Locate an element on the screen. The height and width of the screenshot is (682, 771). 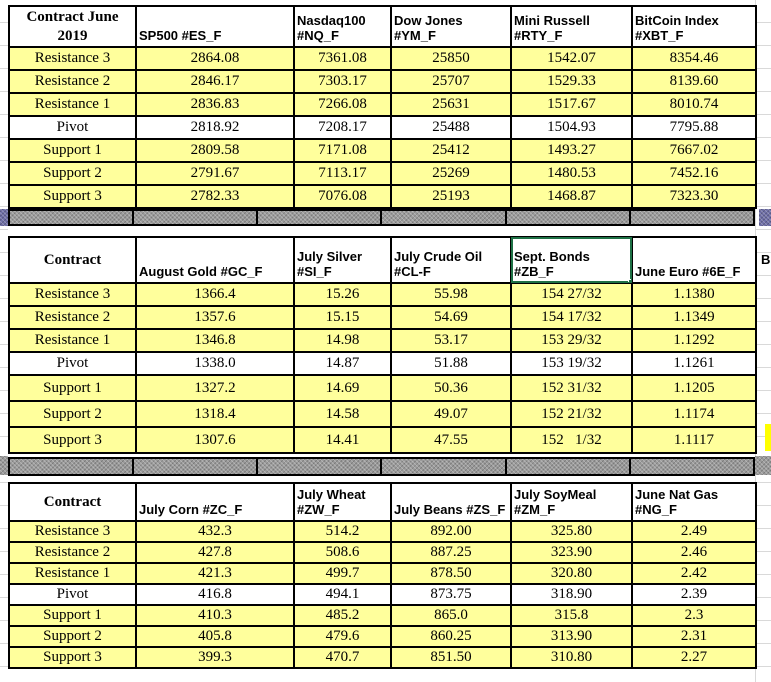
value-cell: 2.46 is located at coordinates (694, 552).